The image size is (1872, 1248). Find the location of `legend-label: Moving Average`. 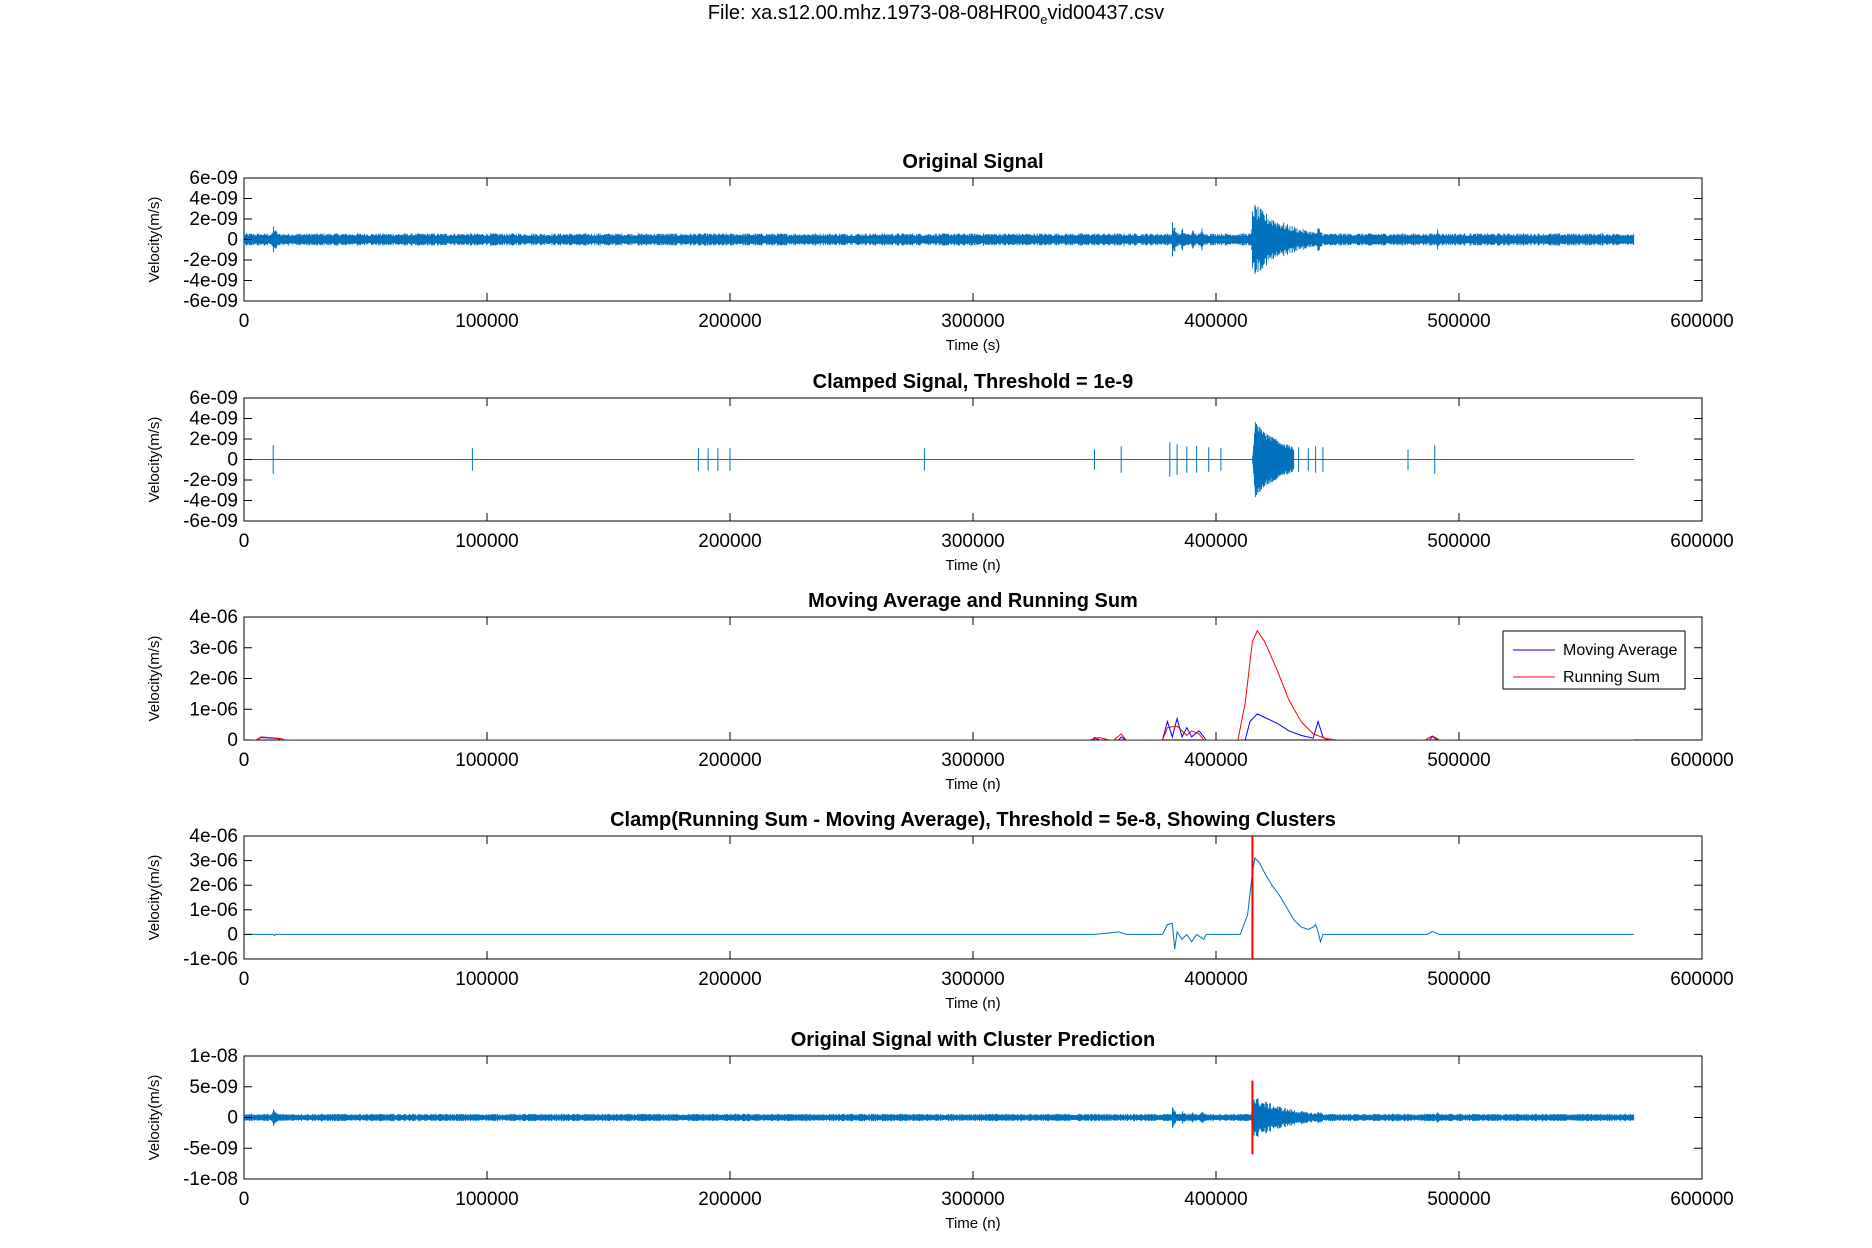

legend-label: Moving Average is located at coordinates (1620, 650).